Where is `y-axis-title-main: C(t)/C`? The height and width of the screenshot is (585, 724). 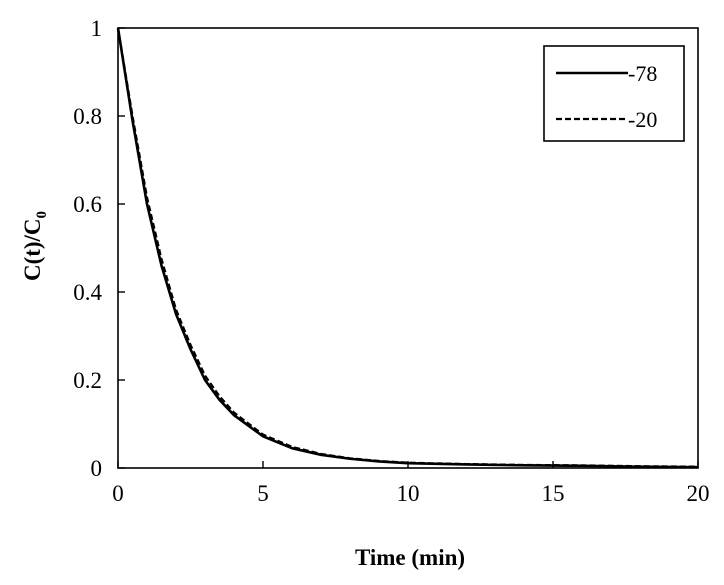
y-axis-title-main: C(t)/C is located at coordinates (32, 249).